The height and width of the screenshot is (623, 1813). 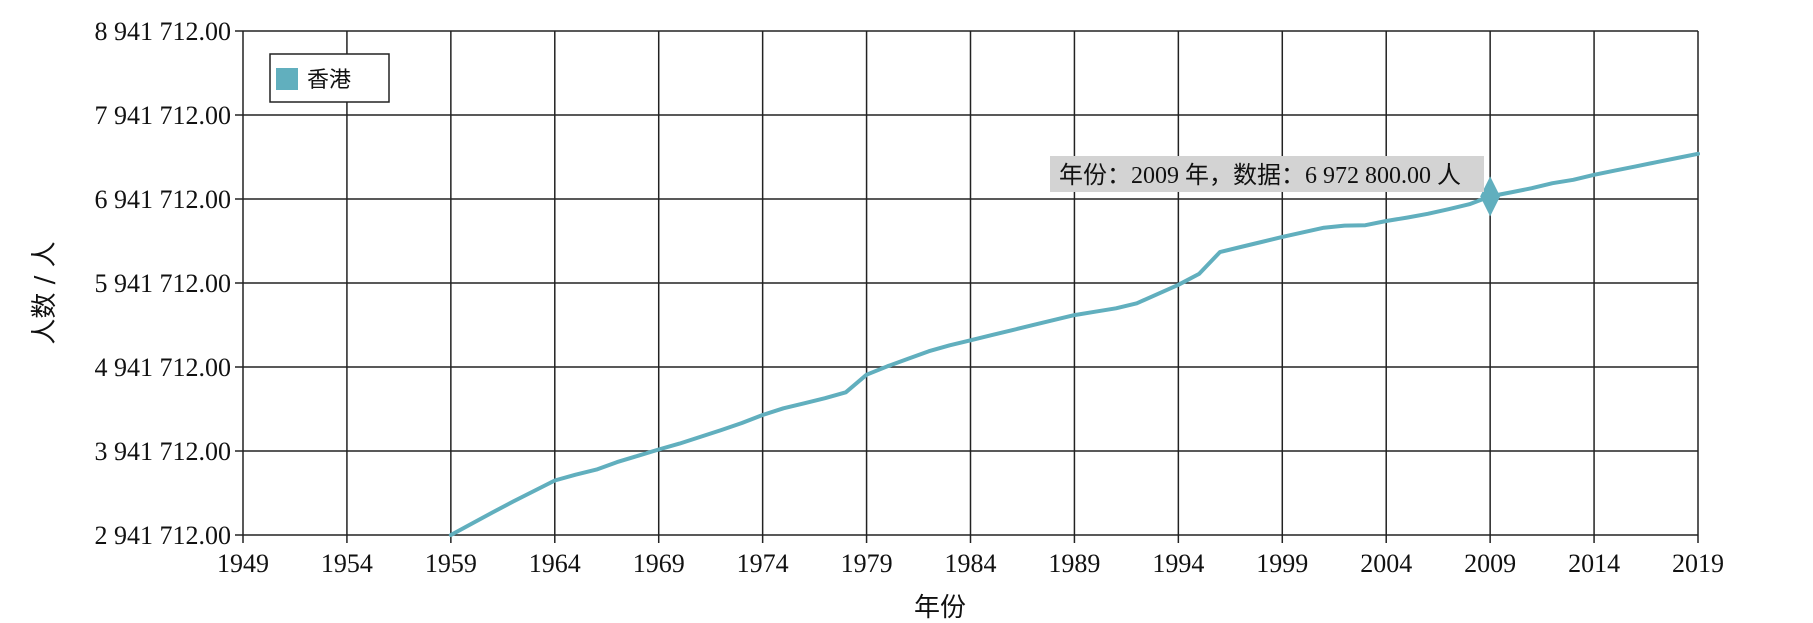 What do you see at coordinates (243, 563) in the screenshot?
I see `x-tick-label: 1949` at bounding box center [243, 563].